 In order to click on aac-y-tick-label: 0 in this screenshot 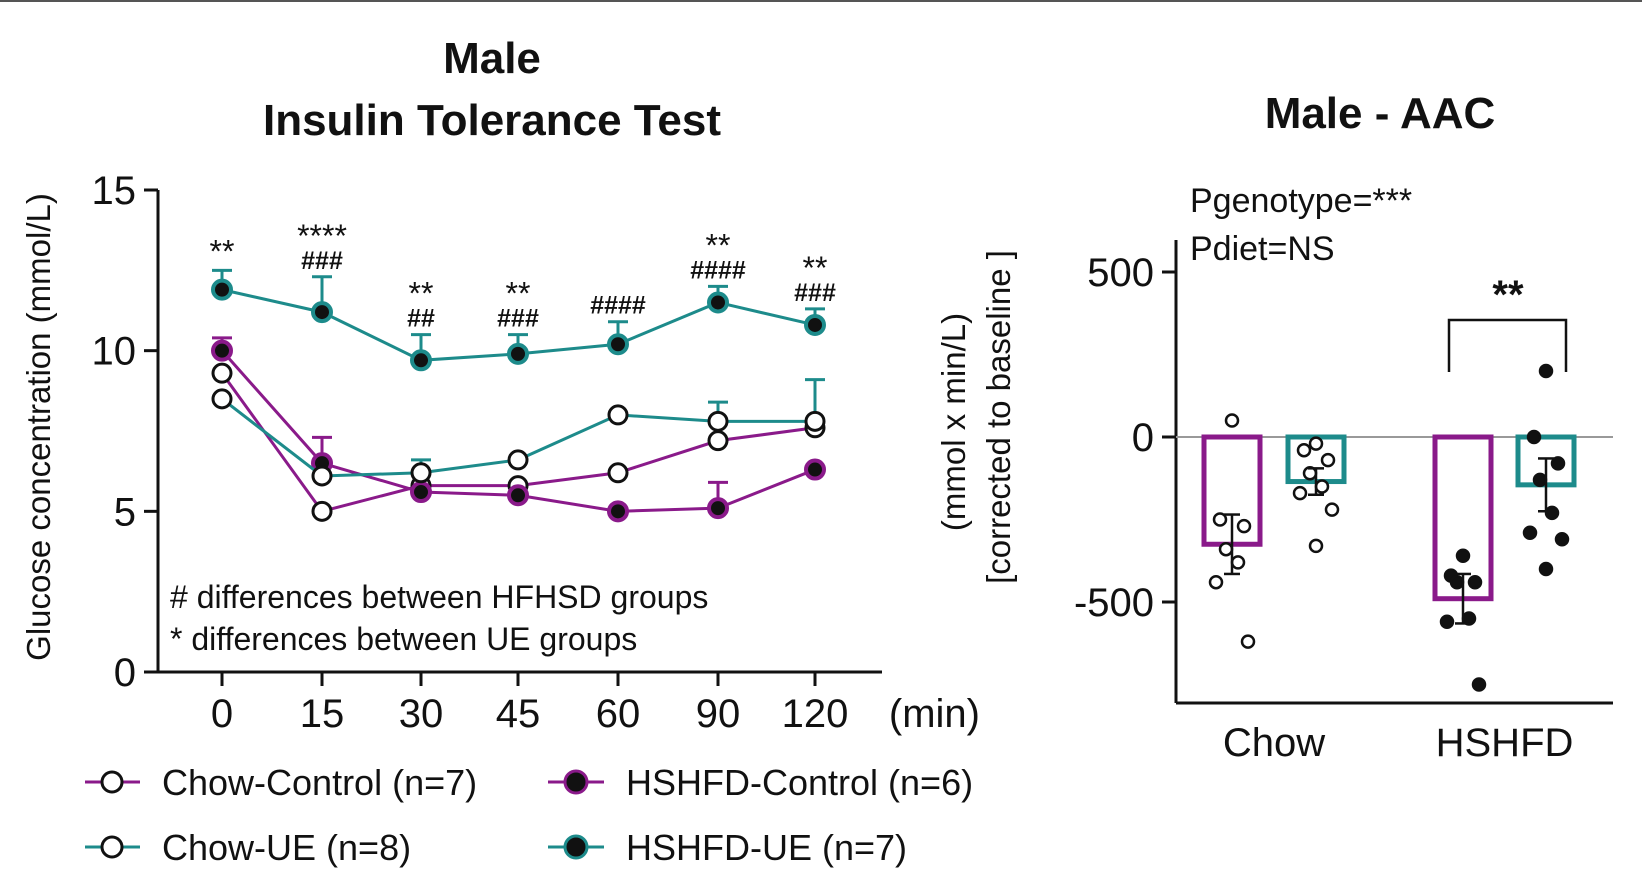, I will do `click(1143, 438)`.